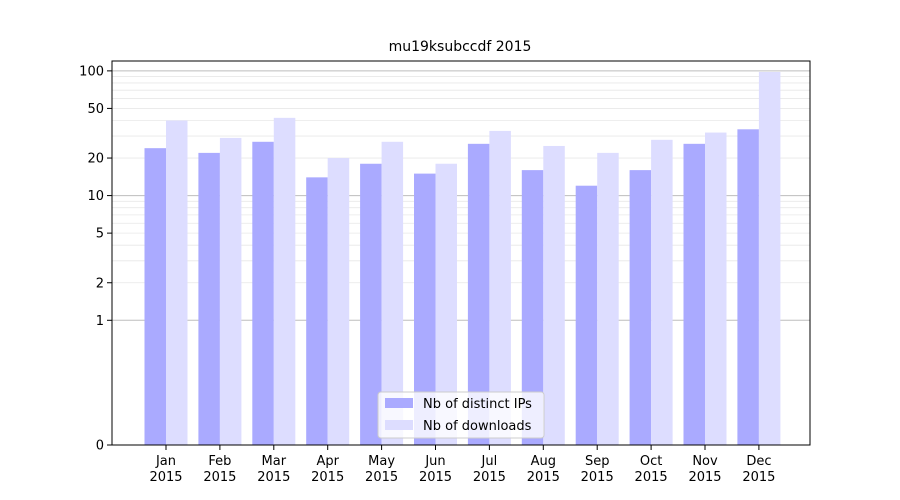  What do you see at coordinates (704, 469) in the screenshot?
I see `x-tick-label-10: Nov 2015` at bounding box center [704, 469].